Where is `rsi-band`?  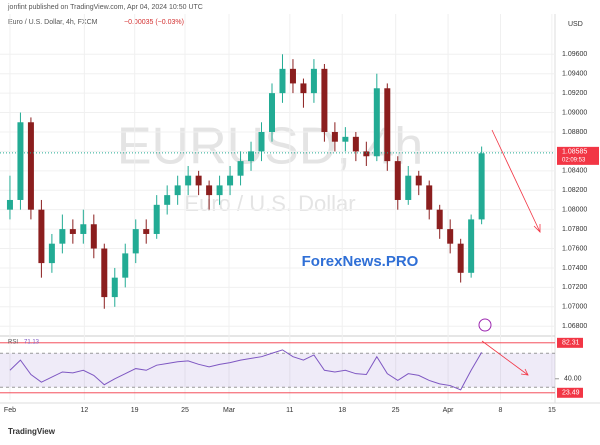 rsi-band is located at coordinates (277, 370).